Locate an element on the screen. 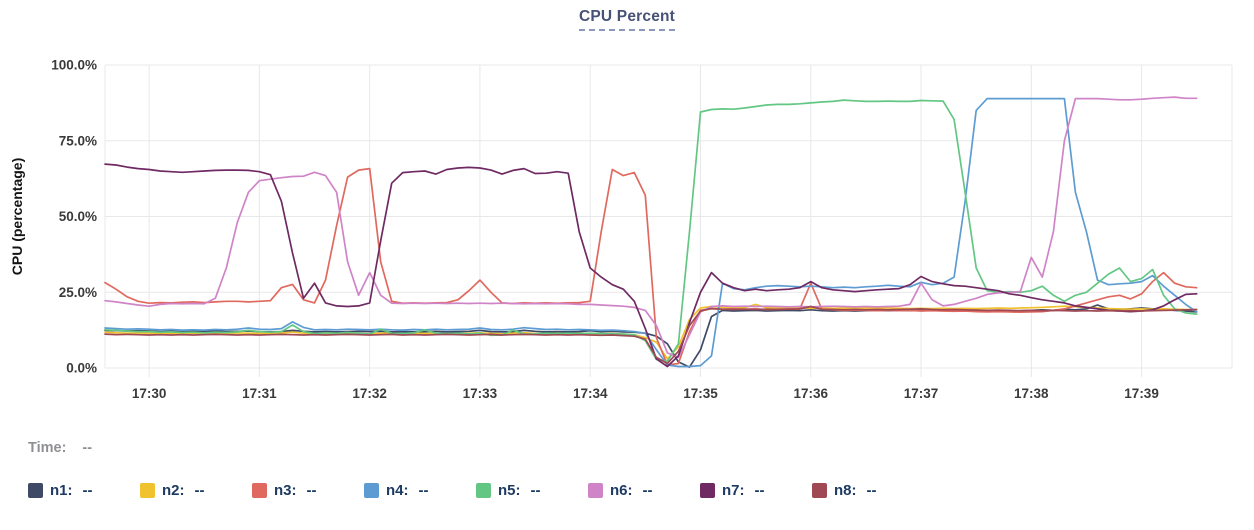  legend-label-n5: n5: is located at coordinates (509, 490).